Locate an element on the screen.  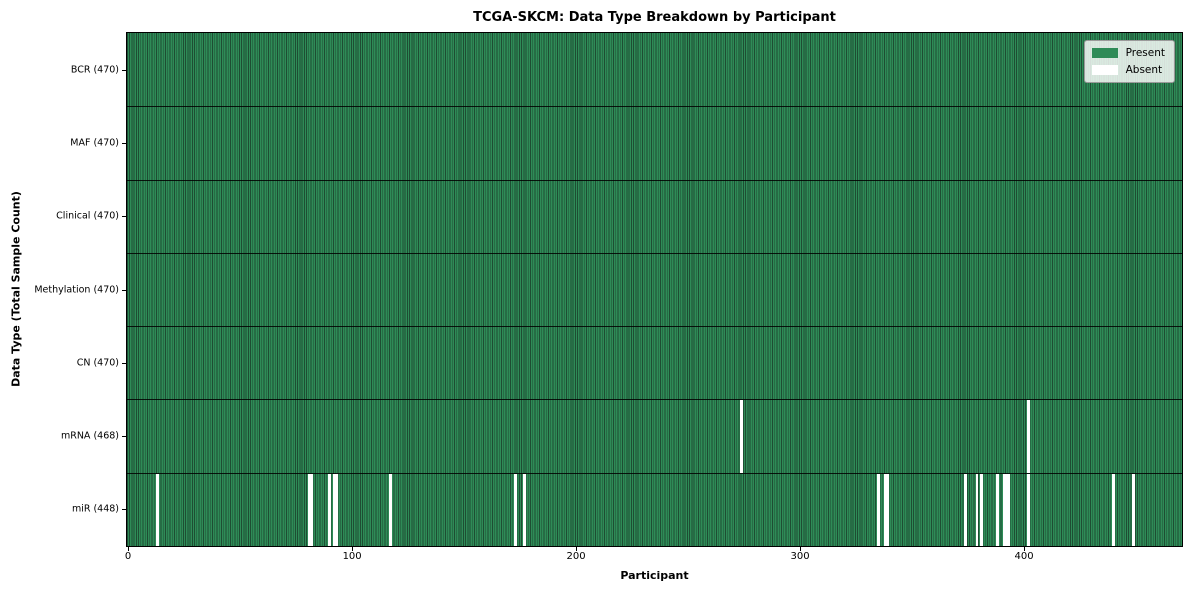
y-tick-label-cn: CN (470) is located at coordinates (97, 363).